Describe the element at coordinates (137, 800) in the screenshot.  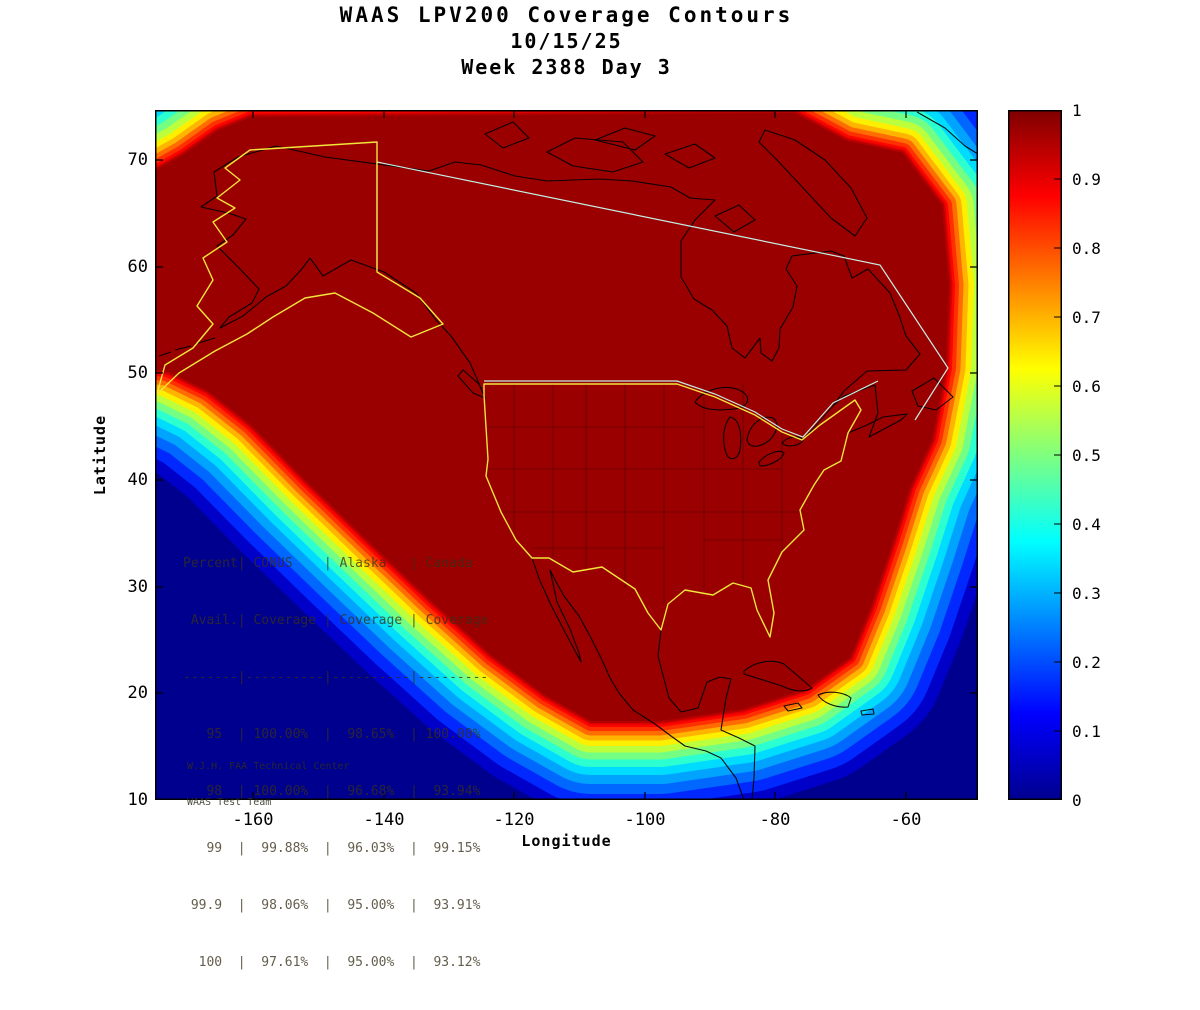
I see `y-tick-label: 10` at that location.